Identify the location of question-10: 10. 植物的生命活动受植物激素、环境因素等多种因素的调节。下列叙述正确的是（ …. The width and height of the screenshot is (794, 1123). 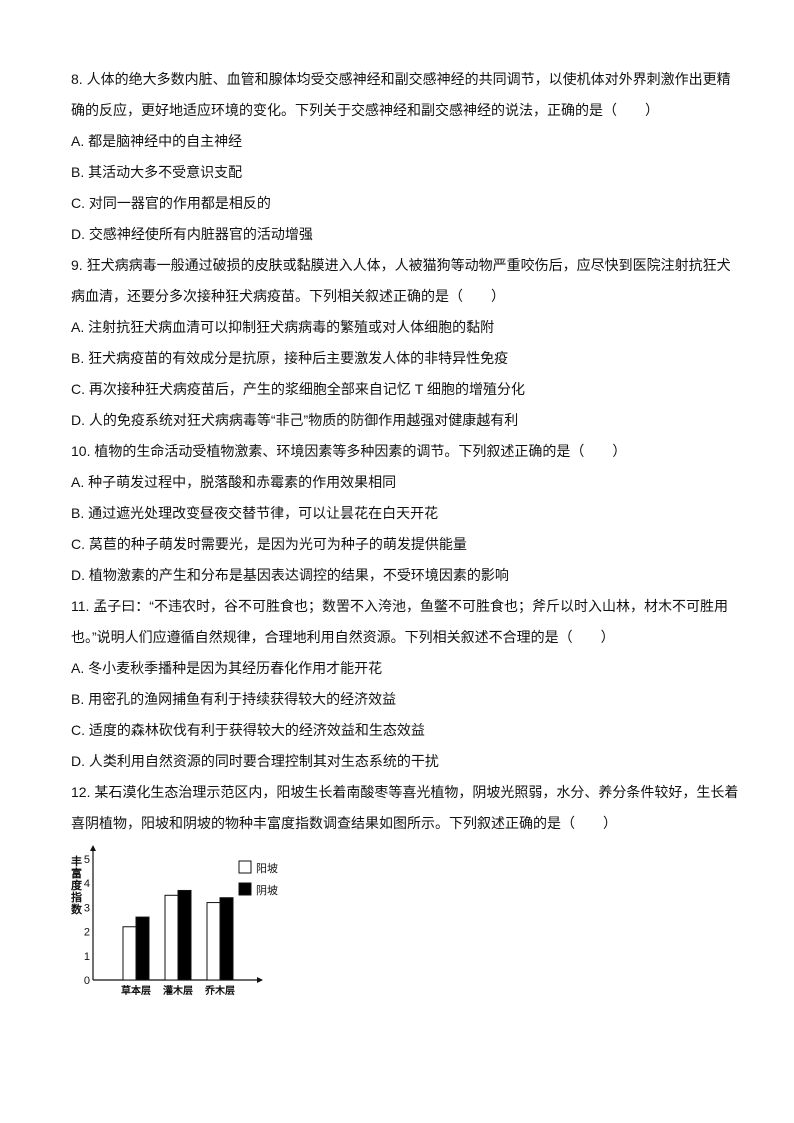
(406, 513).